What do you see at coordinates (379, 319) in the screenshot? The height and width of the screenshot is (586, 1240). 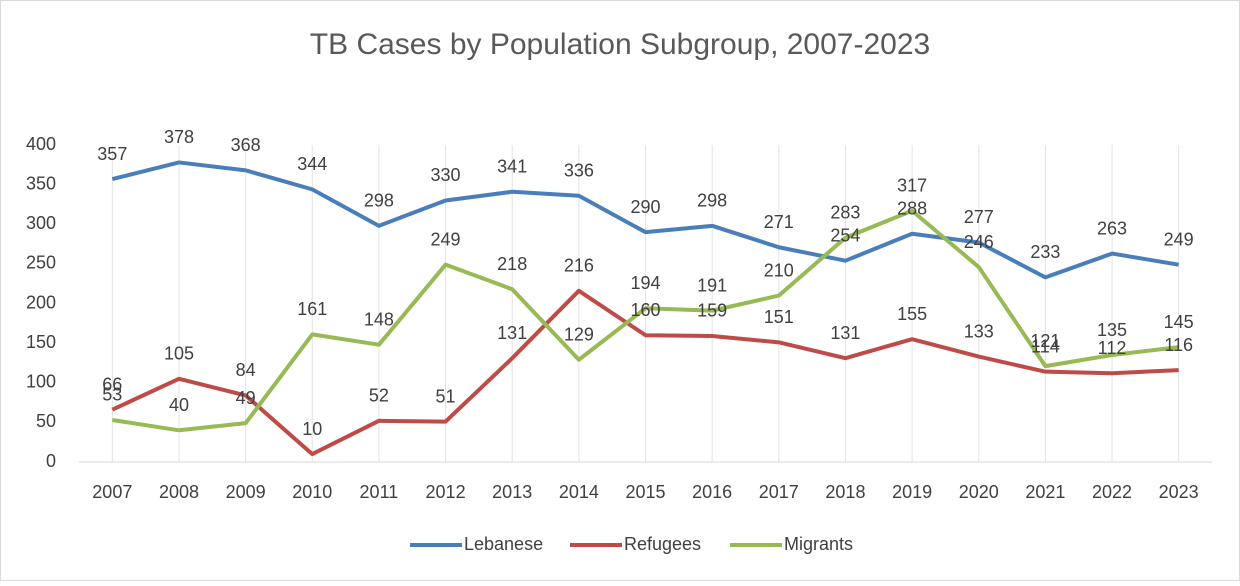 I see `data-label: 148` at bounding box center [379, 319].